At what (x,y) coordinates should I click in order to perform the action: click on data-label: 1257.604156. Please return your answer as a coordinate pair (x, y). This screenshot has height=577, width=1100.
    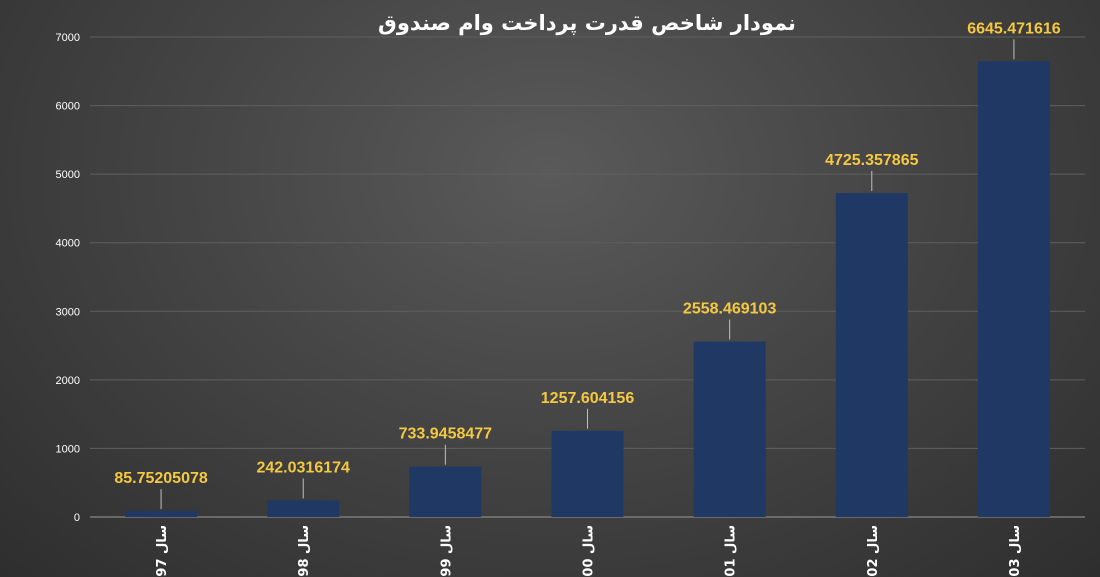
    Looking at the image, I should click on (588, 398).